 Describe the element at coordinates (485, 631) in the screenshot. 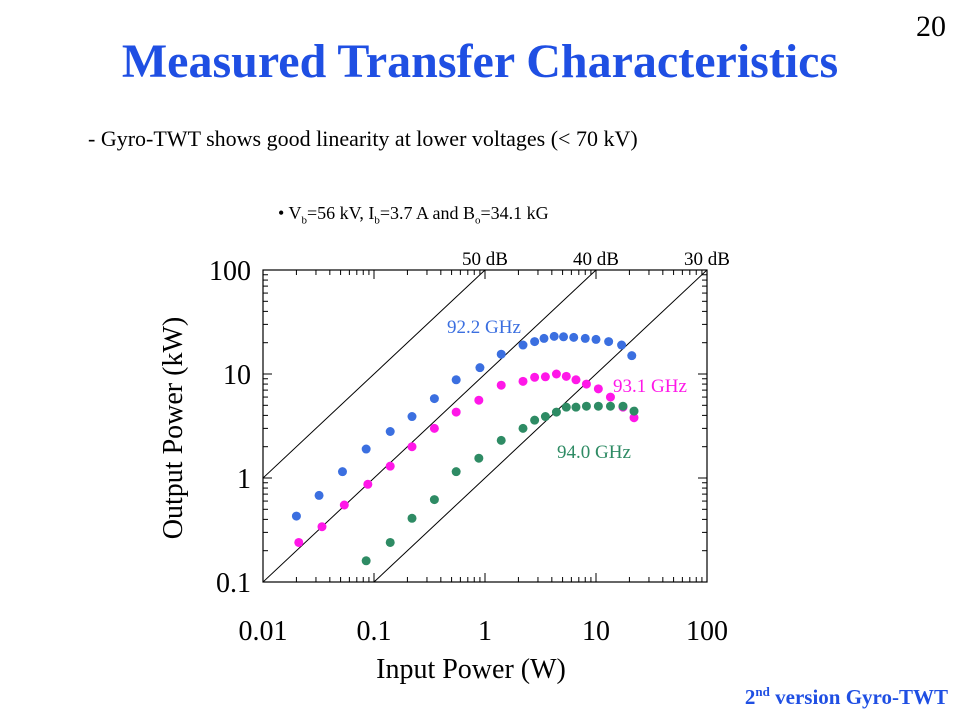

I see `x-tick-label: 1` at that location.